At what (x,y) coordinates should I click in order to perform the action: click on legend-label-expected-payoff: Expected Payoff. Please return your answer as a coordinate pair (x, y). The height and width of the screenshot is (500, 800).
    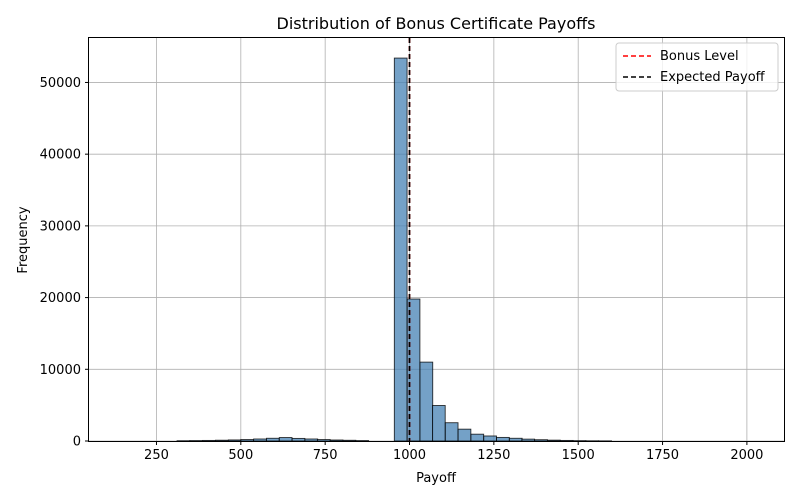
    Looking at the image, I should click on (713, 77).